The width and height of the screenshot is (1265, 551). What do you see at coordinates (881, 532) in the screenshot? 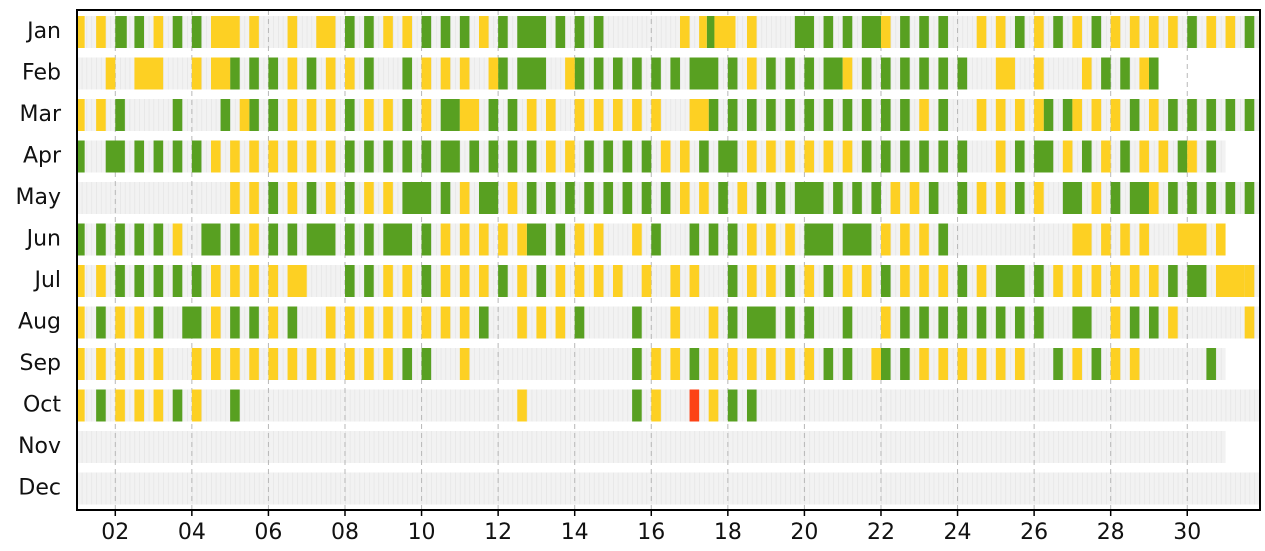
I see `x-tick-label: 22` at bounding box center [881, 532].